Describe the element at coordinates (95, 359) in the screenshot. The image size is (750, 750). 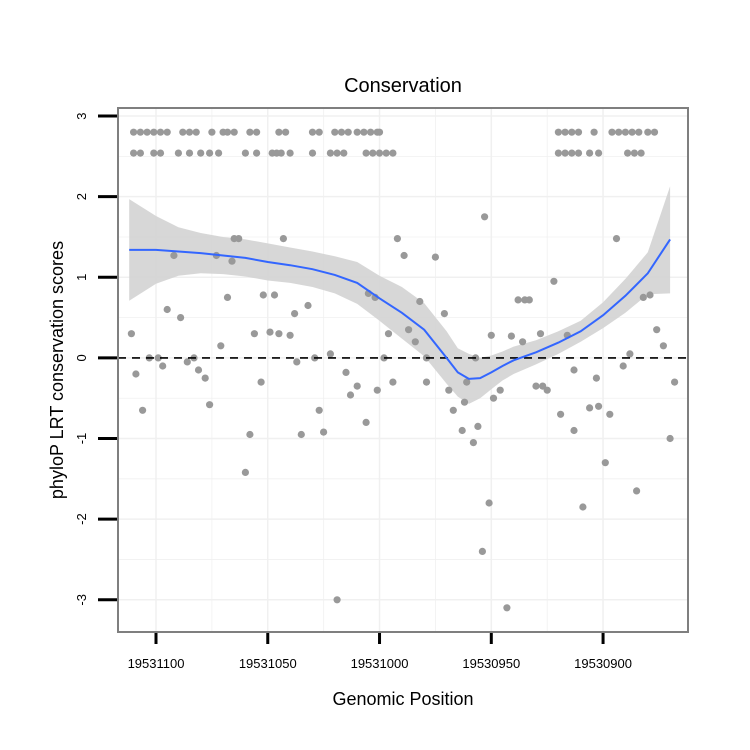
I see `y-axis: -3 -2 -1 0 1 2 3` at that location.